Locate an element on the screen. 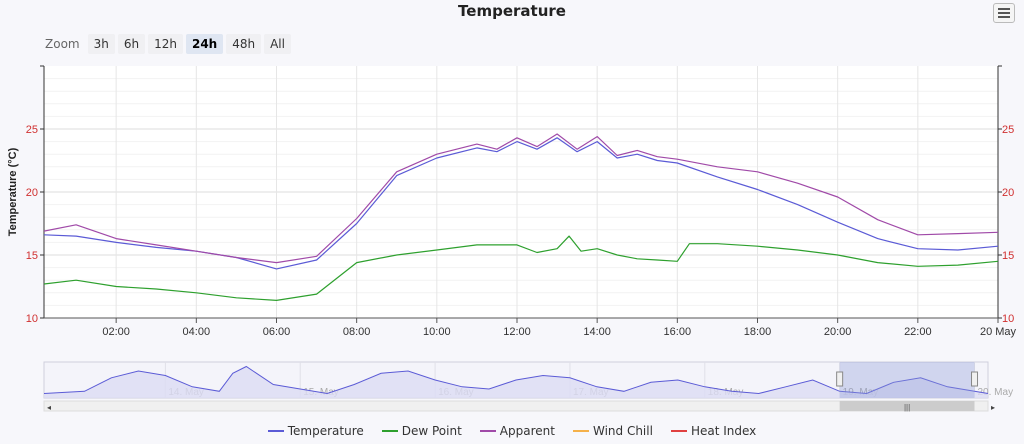 This screenshot has height=444, width=1024. x-tick-label: 18:00 is located at coordinates (758, 332).